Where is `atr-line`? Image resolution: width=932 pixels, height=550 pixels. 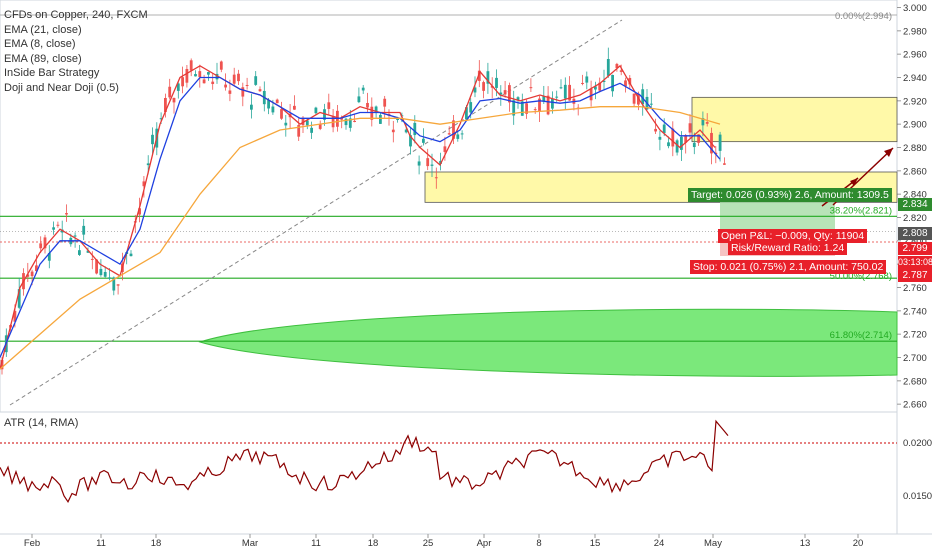
atr-line is located at coordinates (364, 461).